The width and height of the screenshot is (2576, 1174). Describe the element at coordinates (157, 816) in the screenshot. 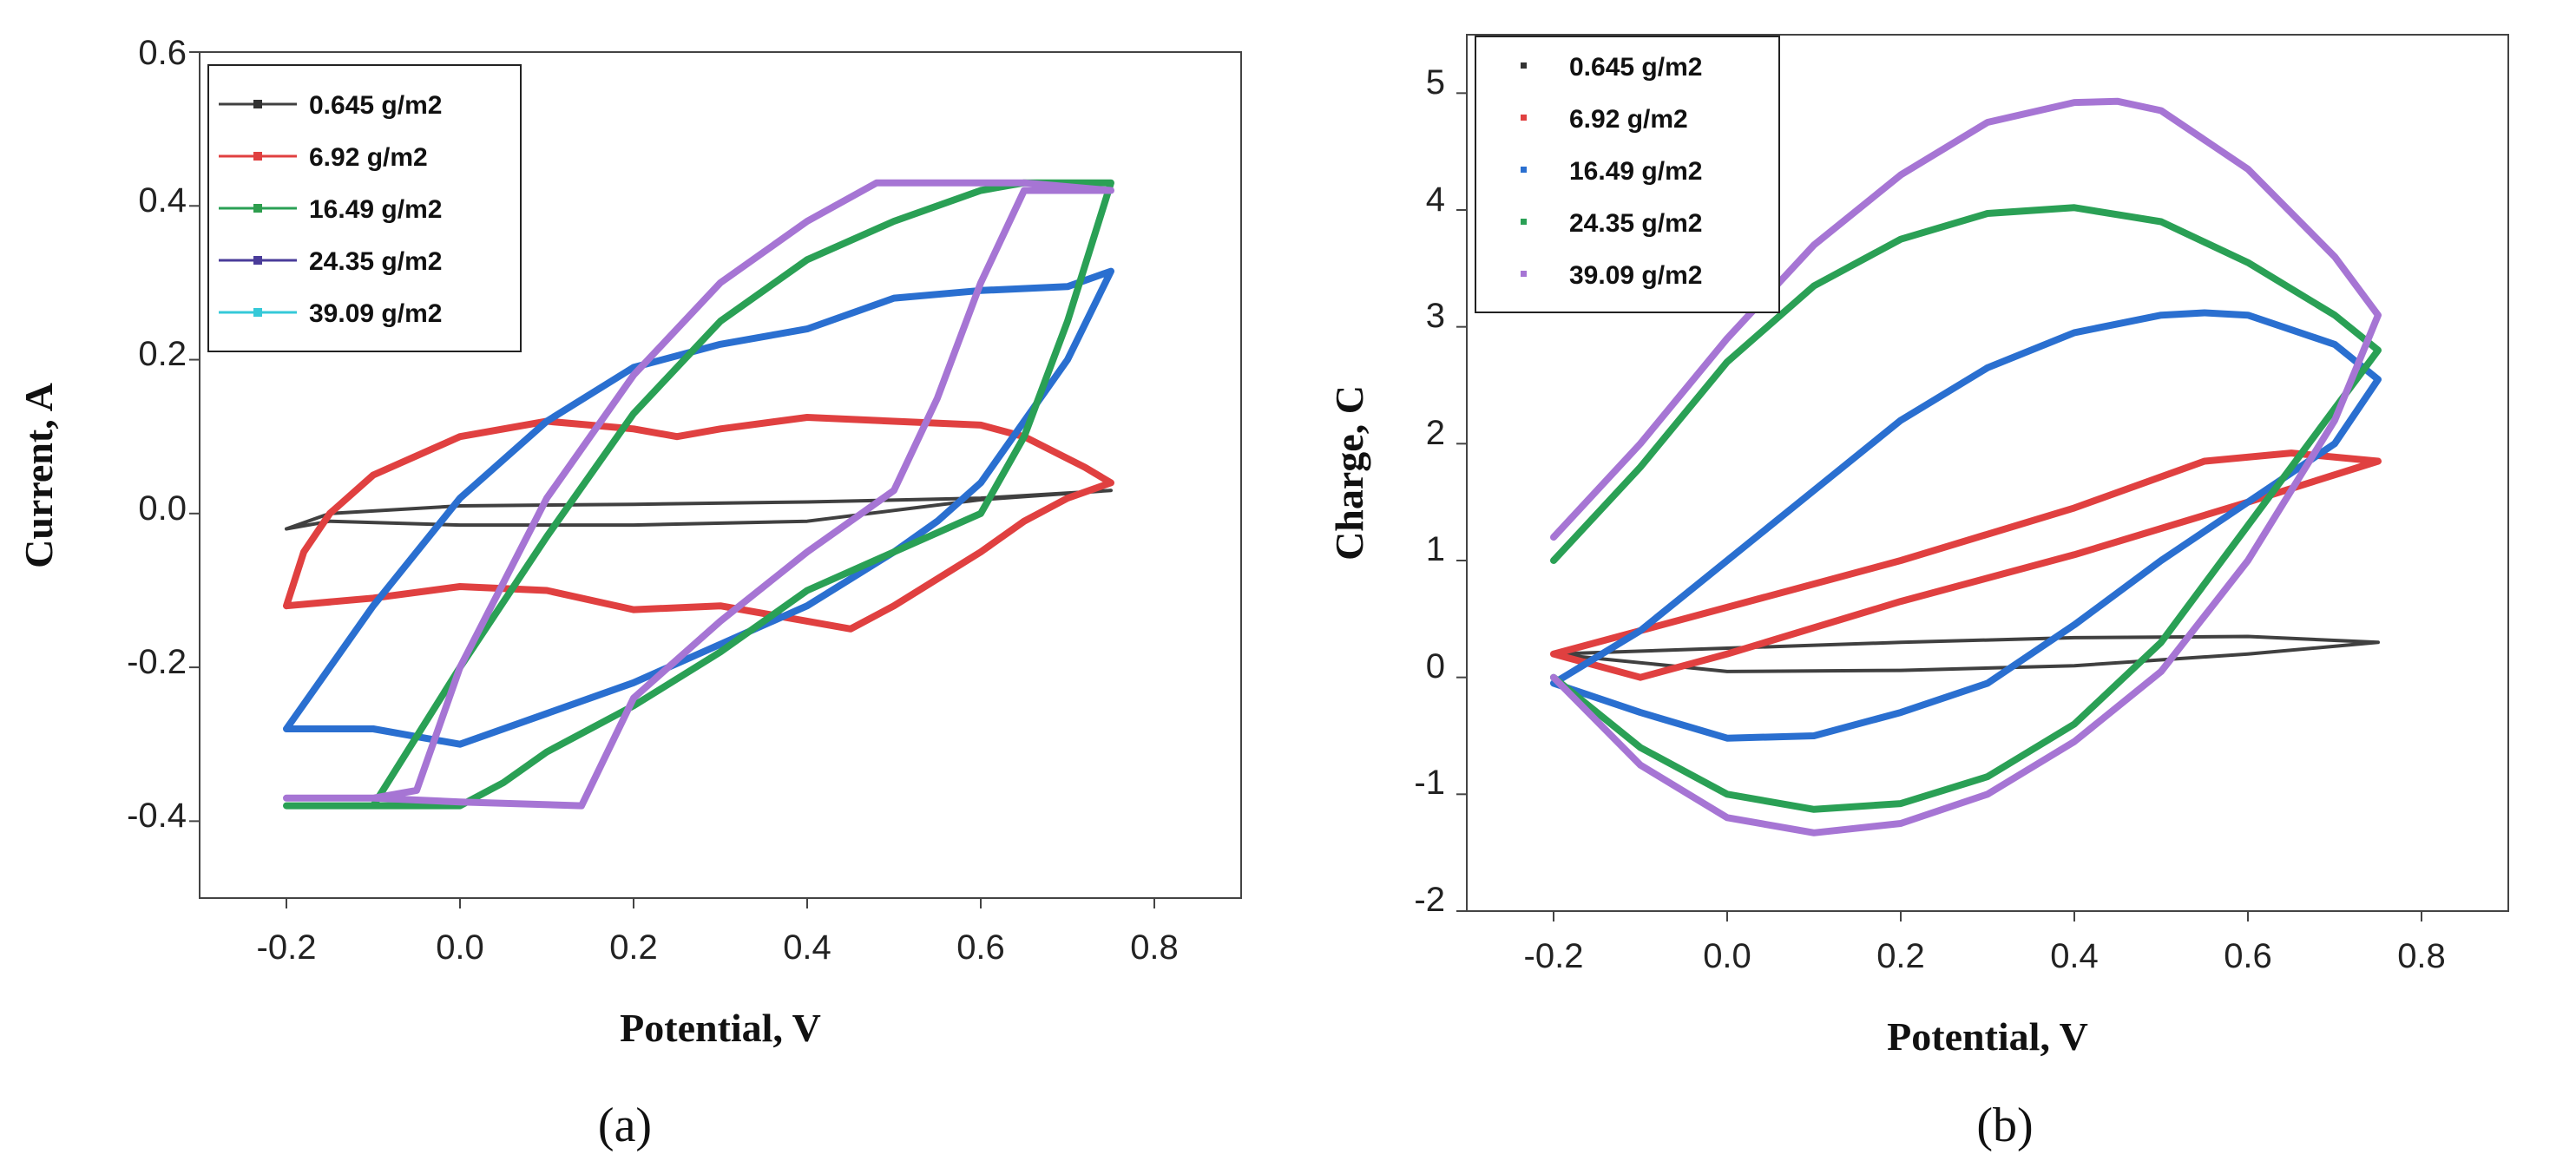

I see `y-tick-label: -0.4` at that location.